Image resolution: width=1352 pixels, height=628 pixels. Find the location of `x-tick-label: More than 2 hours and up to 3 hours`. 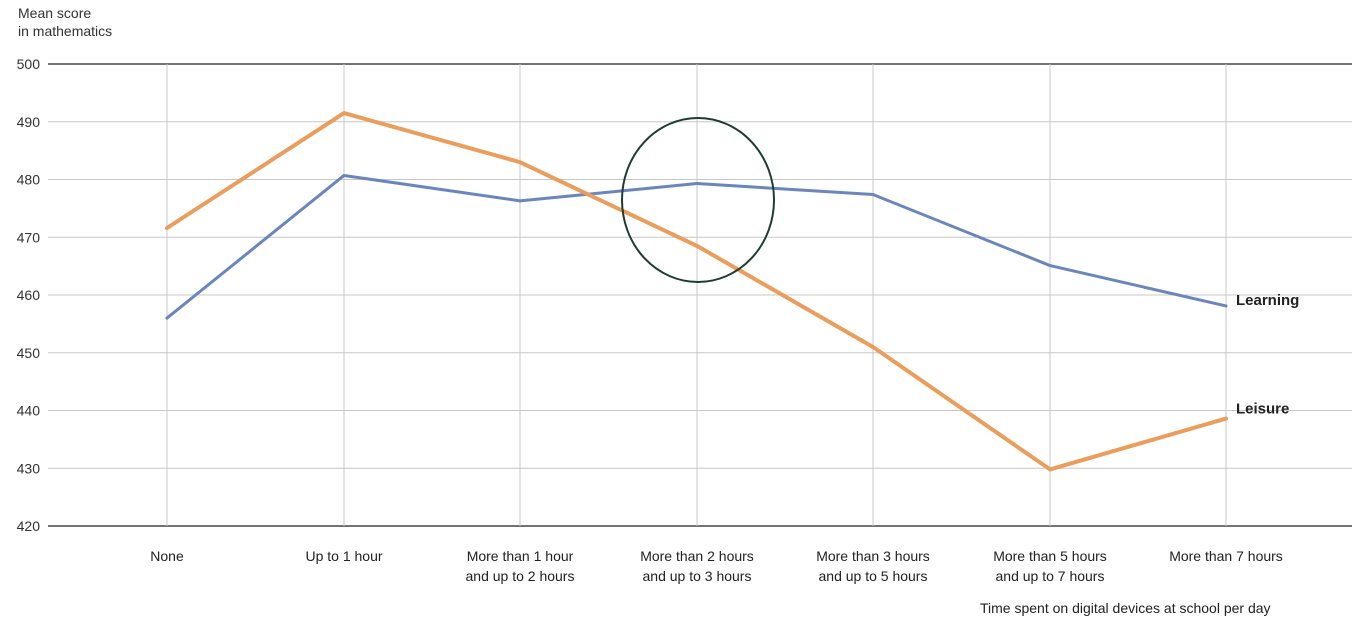

x-tick-label: More than 2 hours and up to 3 hours is located at coordinates (697, 566).